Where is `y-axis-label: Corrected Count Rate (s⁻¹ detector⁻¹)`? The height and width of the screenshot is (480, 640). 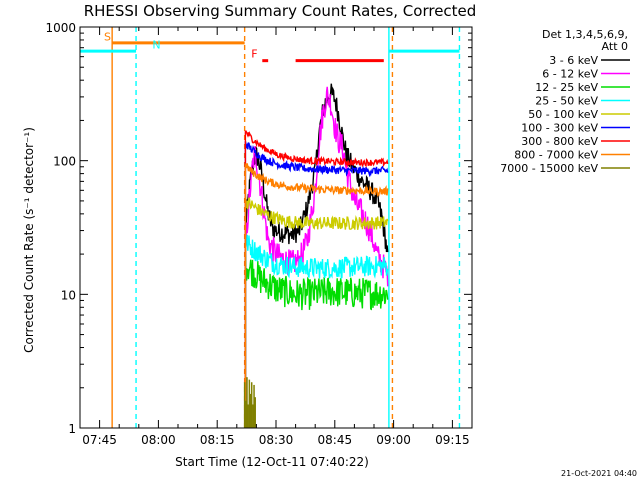 y-axis-label: Corrected Count Rate (s⁻¹ detector⁻¹) is located at coordinates (29, 240).